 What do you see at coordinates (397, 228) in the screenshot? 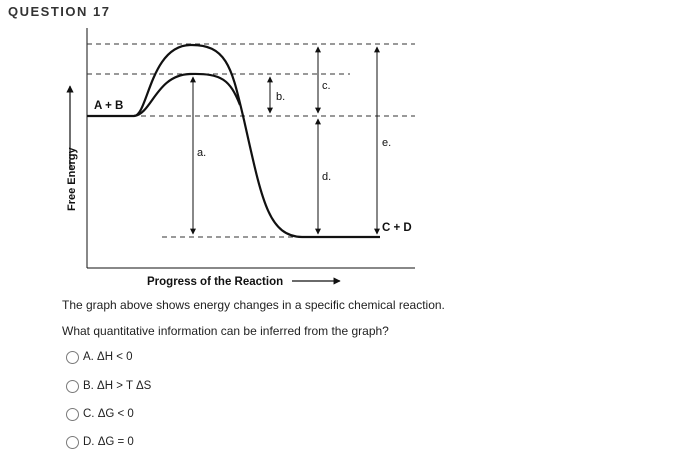
I see `products-label: C + D` at bounding box center [397, 228].